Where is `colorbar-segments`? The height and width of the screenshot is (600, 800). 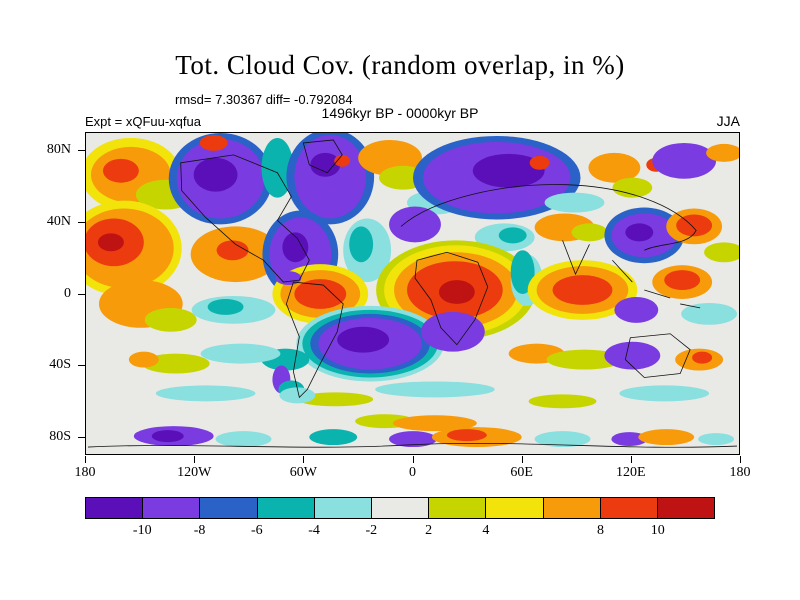
colorbar-segments is located at coordinates (400, 508).